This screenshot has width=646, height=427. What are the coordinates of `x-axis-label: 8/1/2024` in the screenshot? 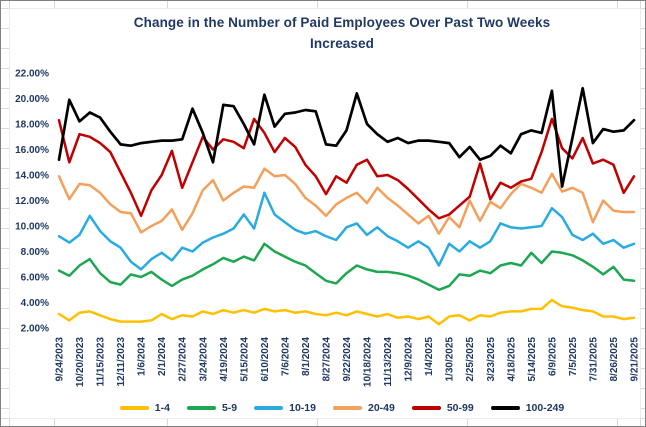 It's located at (306, 356).